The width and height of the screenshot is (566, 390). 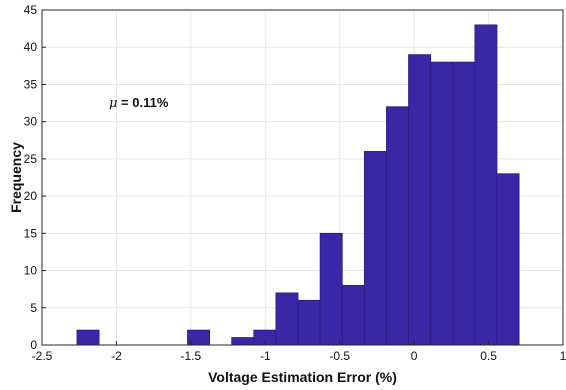 What do you see at coordinates (563, 356) in the screenshot?
I see `x-tick-label-7: 1` at bounding box center [563, 356].